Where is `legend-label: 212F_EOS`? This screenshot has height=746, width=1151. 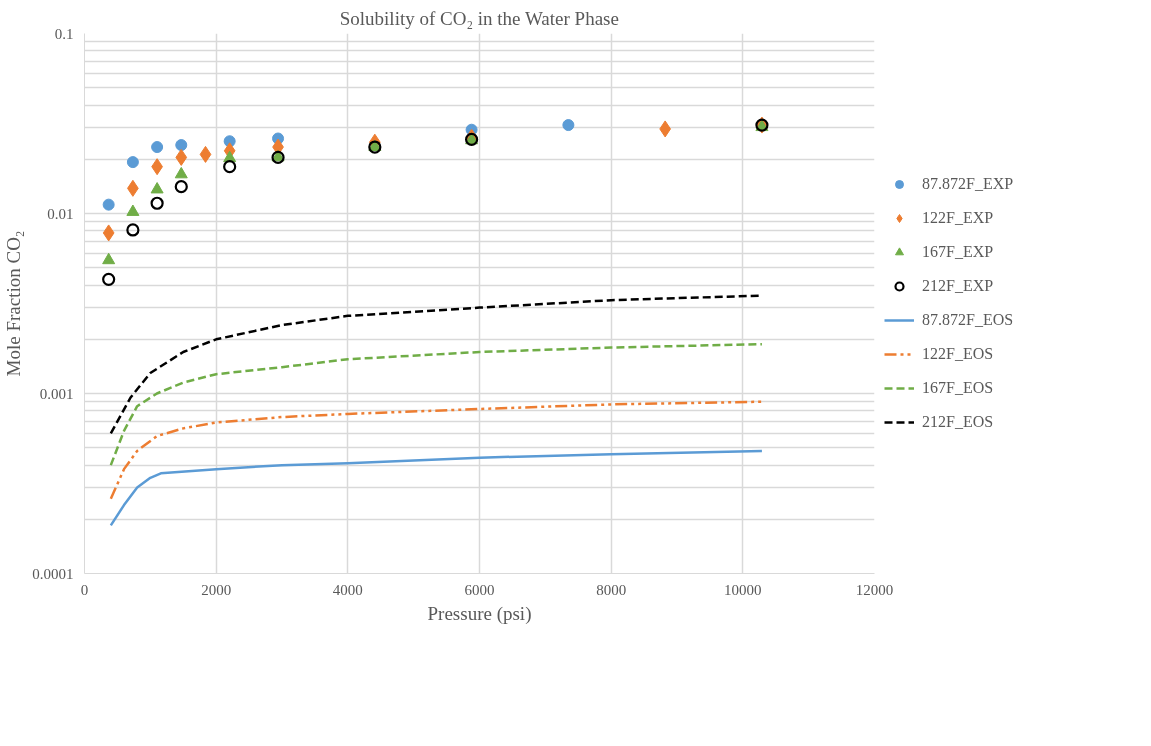 legend-label: 212F_EOS is located at coordinates (958, 422).